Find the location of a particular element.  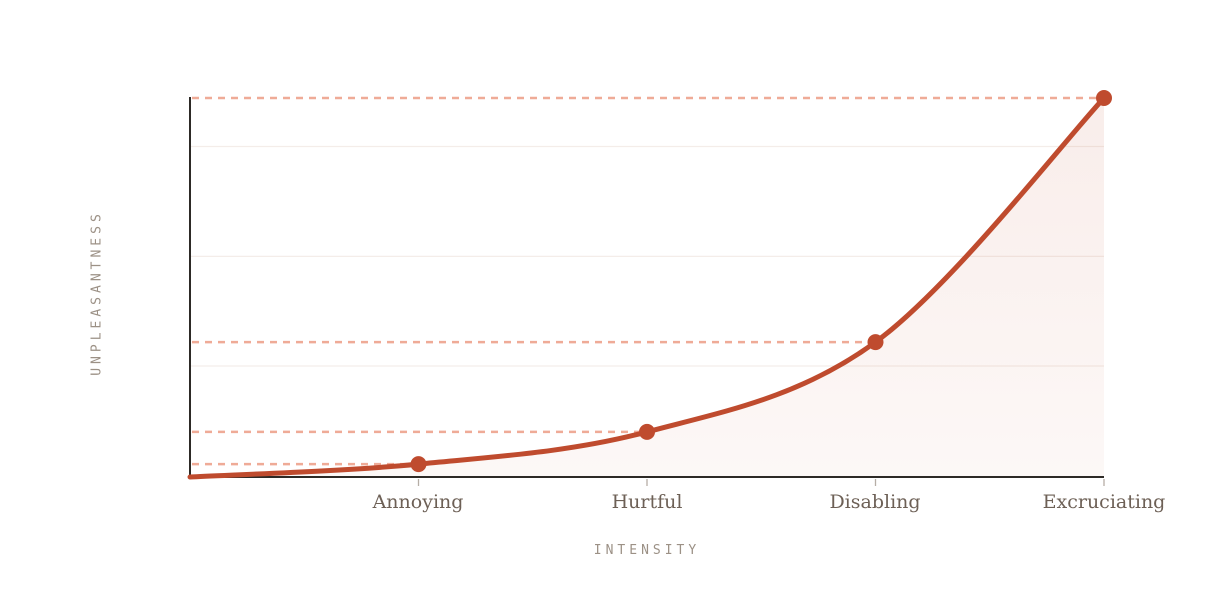

x-tick-label-annoying: Annoying is located at coordinates (418, 502).